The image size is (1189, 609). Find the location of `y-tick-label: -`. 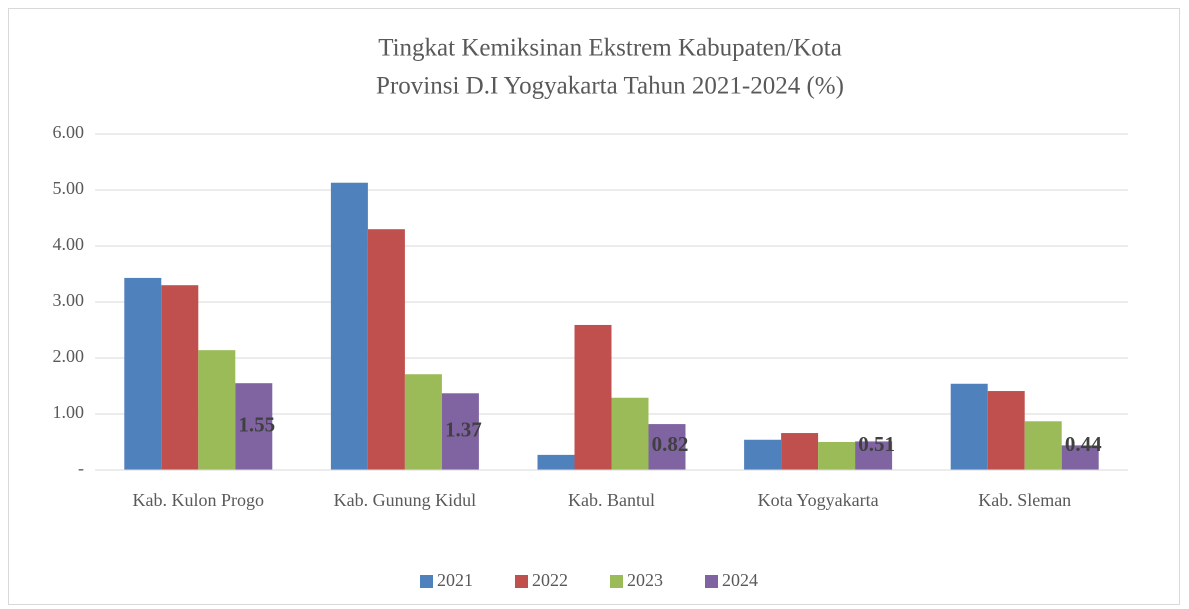

y-tick-label: - is located at coordinates (81, 468).